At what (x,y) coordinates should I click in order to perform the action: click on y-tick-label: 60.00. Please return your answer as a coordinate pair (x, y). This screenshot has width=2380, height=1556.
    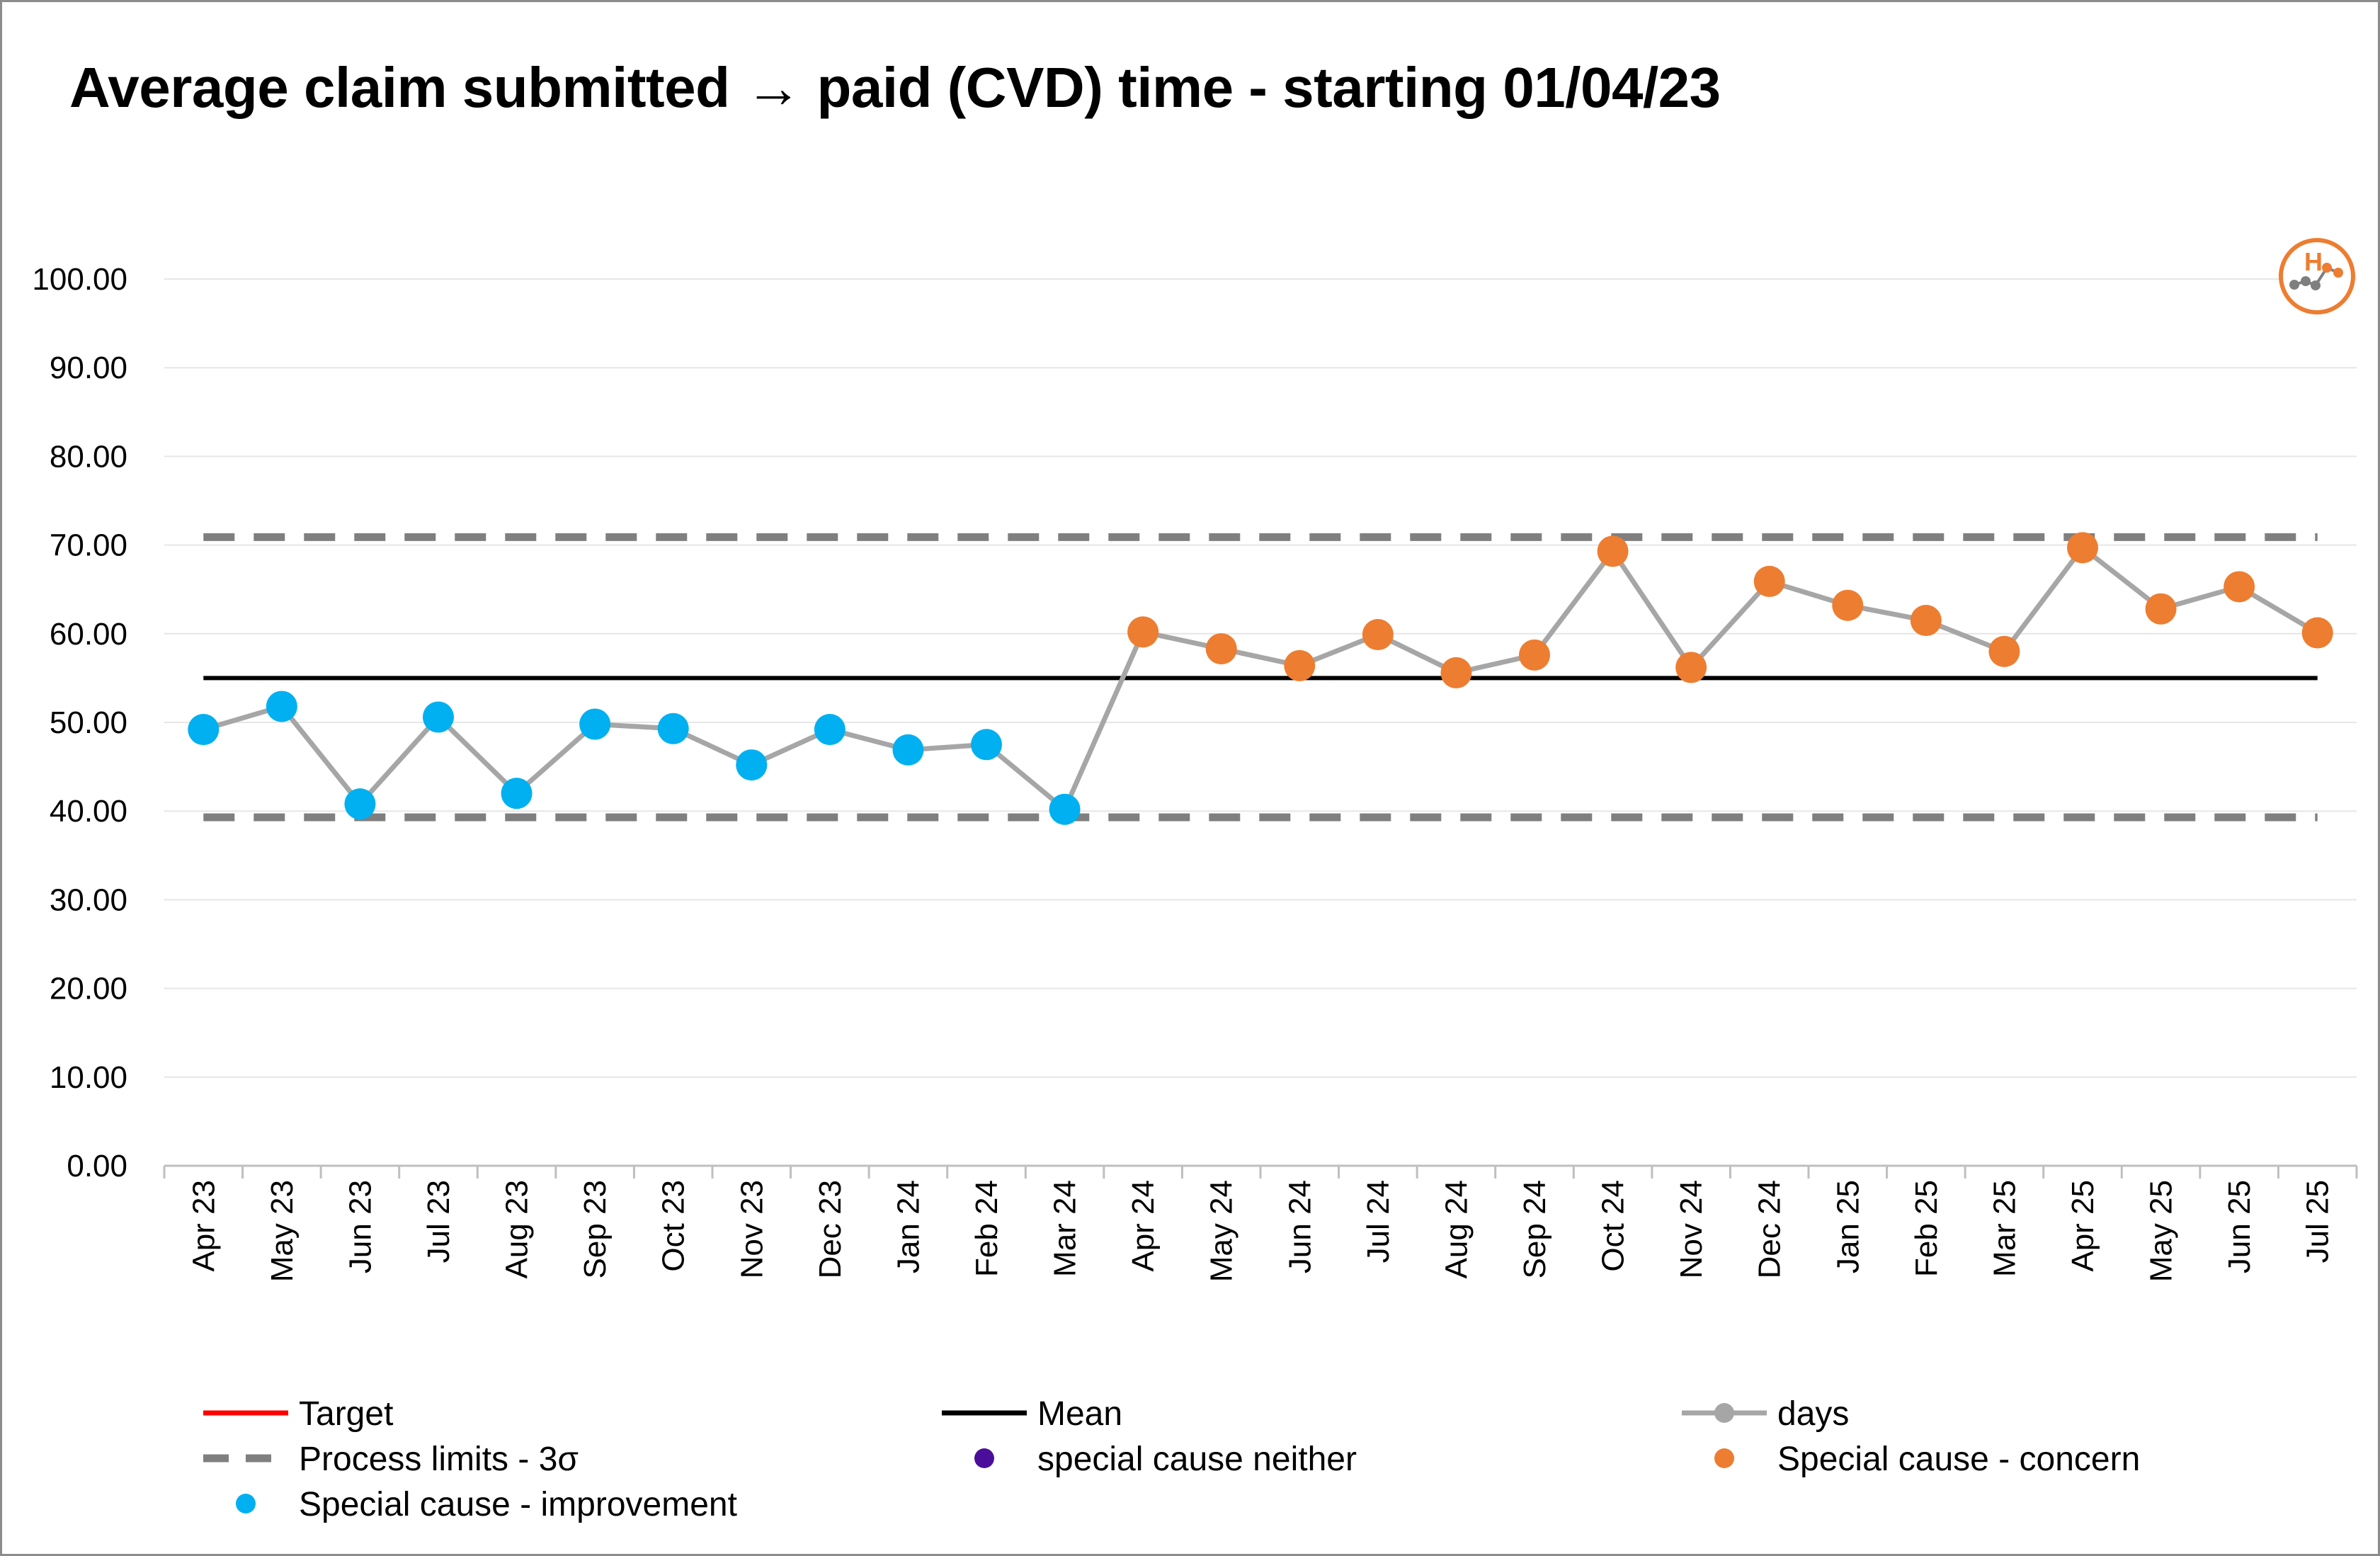
    Looking at the image, I should click on (88, 634).